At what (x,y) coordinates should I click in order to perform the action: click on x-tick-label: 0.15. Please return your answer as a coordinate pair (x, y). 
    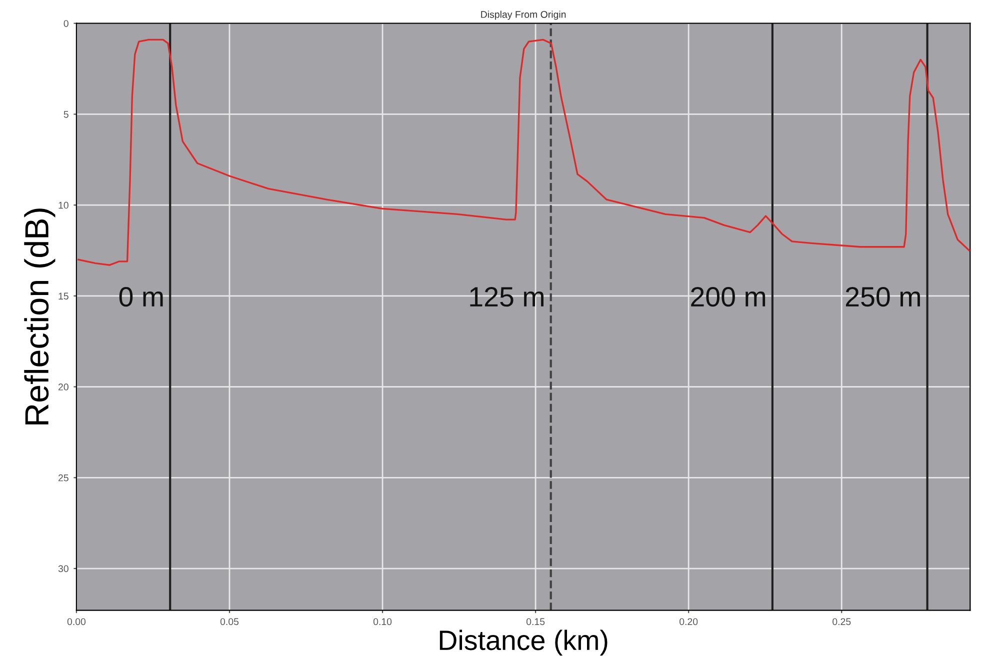
    Looking at the image, I should click on (535, 622).